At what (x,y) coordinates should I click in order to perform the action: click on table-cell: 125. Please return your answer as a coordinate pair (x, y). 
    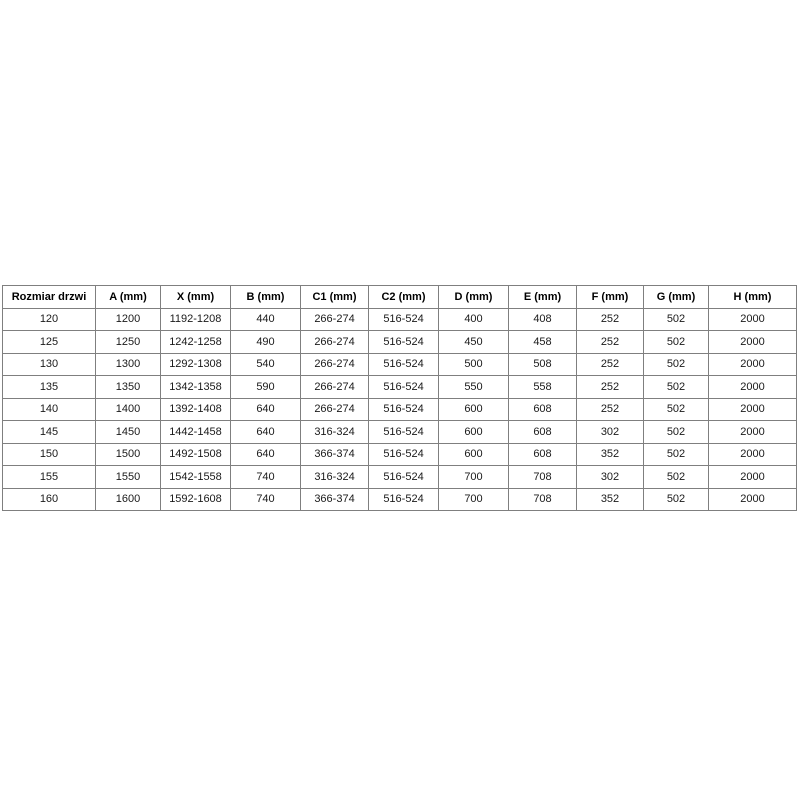
    Looking at the image, I should click on (49, 342).